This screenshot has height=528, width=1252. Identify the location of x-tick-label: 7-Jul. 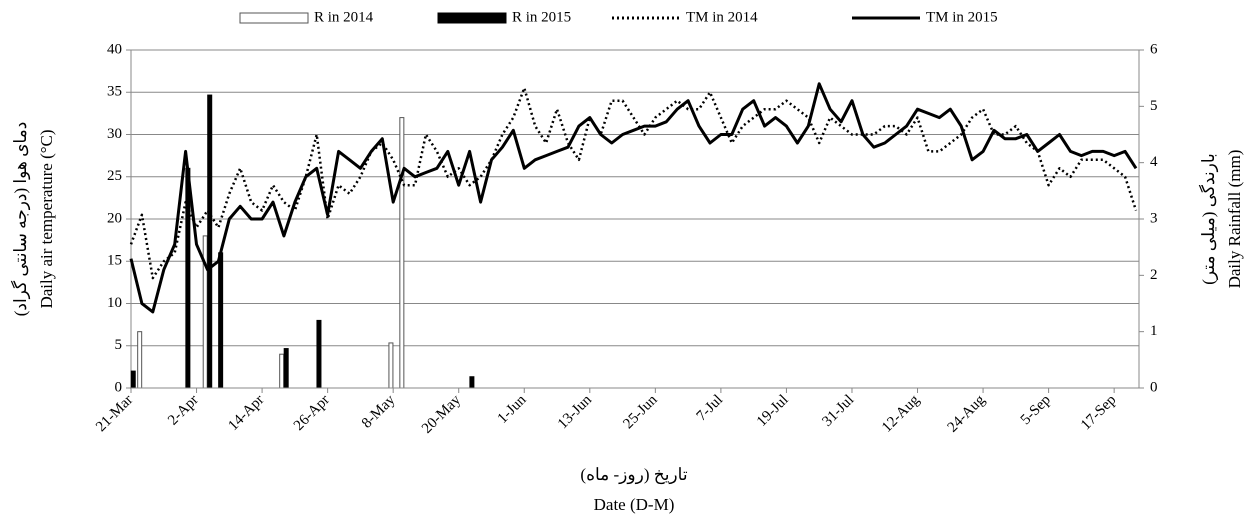
(710, 408).